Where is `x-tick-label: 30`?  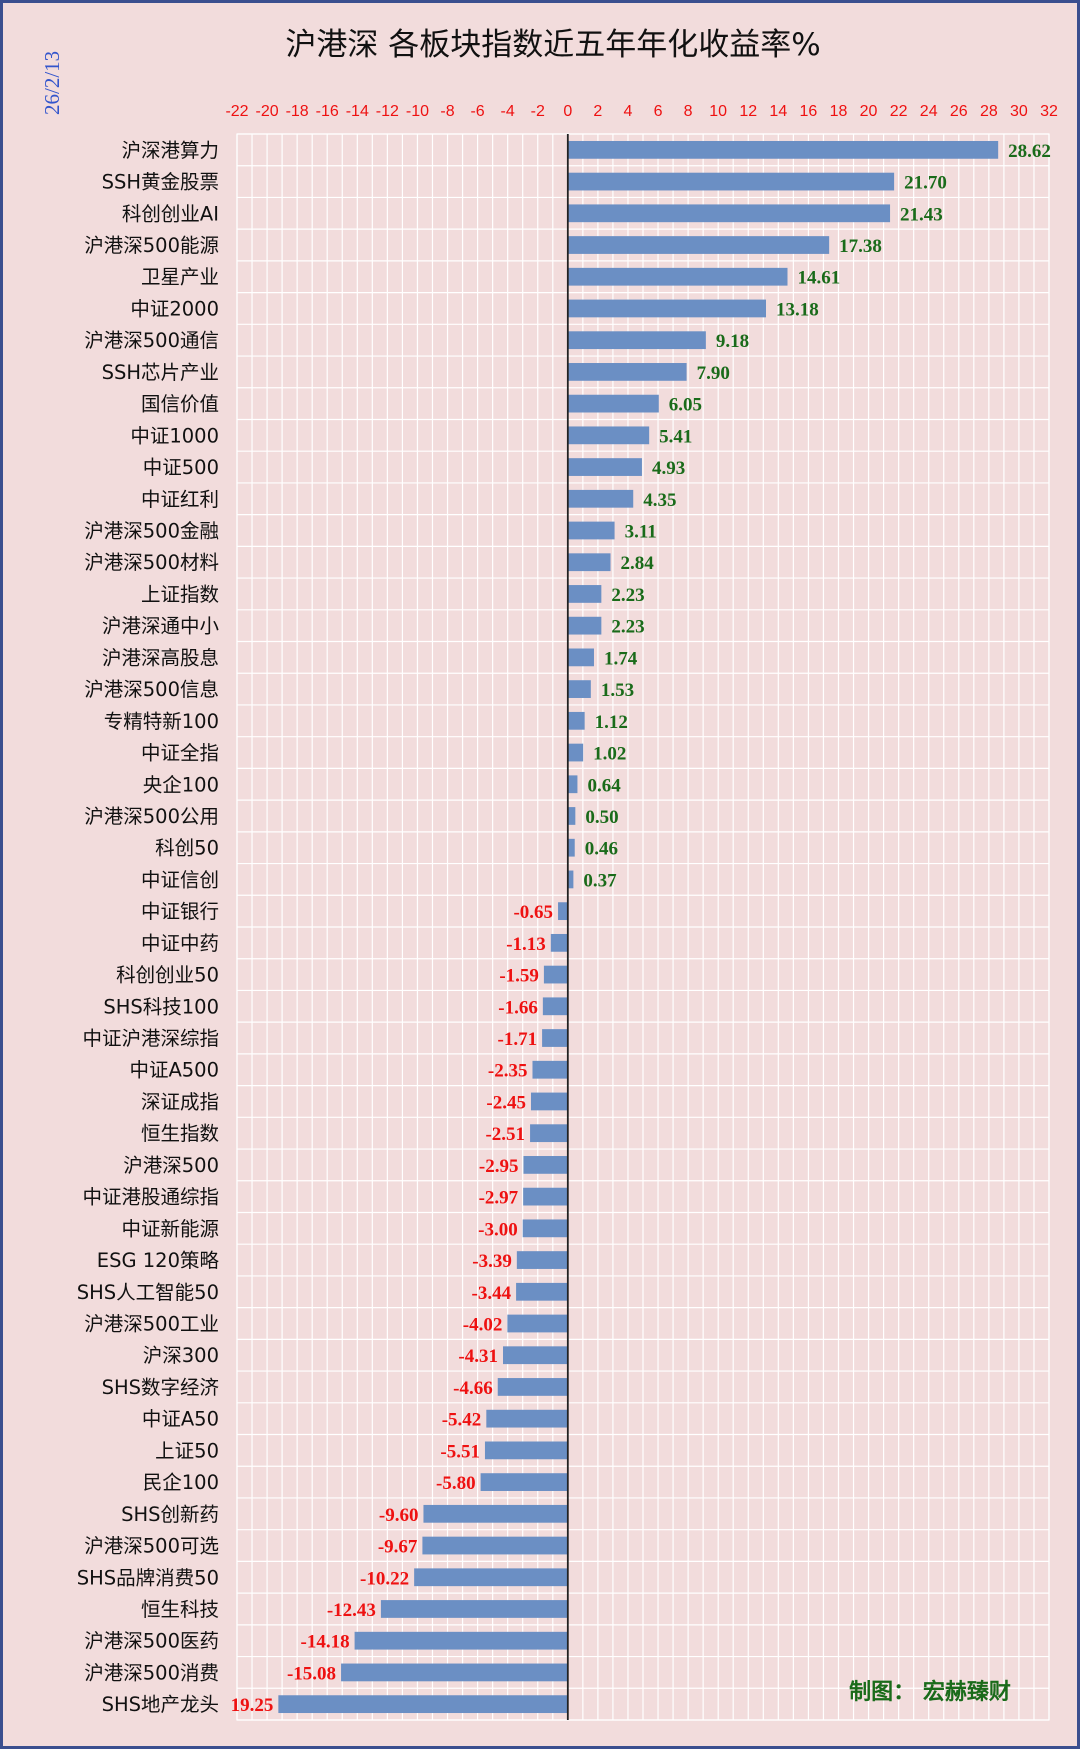 x-tick-label: 30 is located at coordinates (1019, 111).